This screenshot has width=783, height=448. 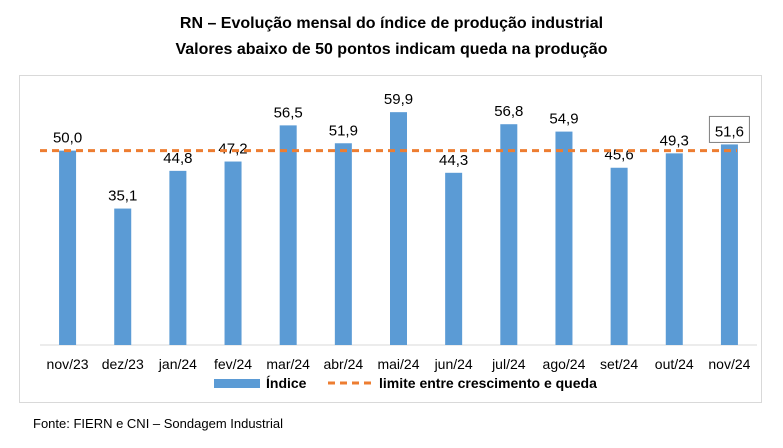 What do you see at coordinates (237, 383) in the screenshot?
I see `legend-swatch-indice` at bounding box center [237, 383].